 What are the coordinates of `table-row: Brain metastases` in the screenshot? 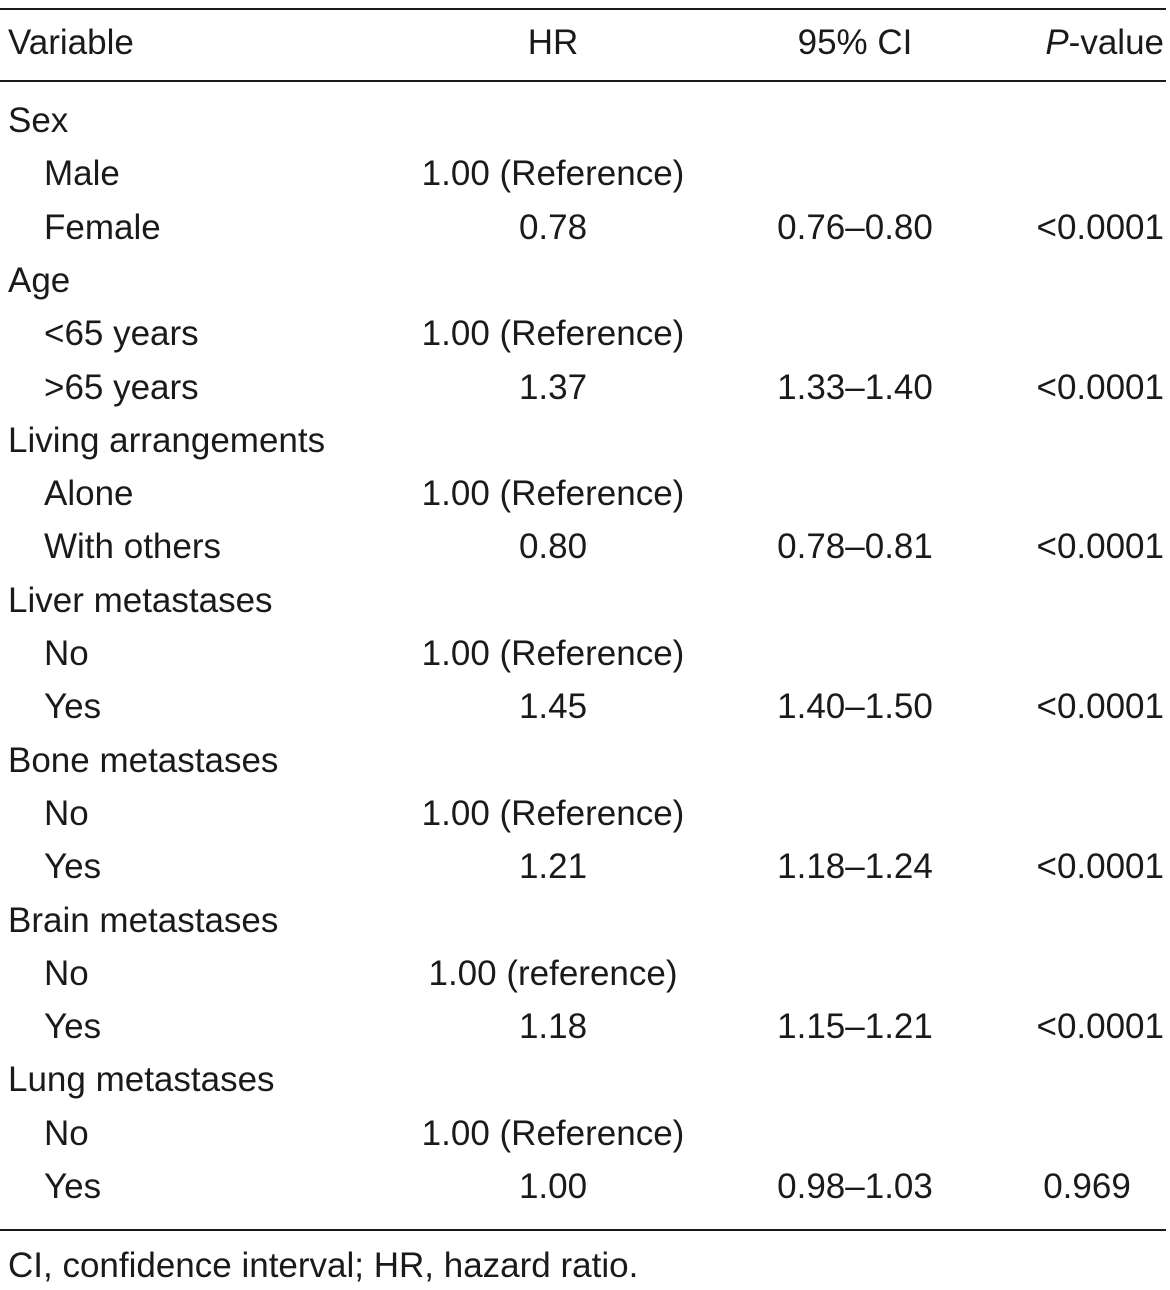 It's located at (583, 920).